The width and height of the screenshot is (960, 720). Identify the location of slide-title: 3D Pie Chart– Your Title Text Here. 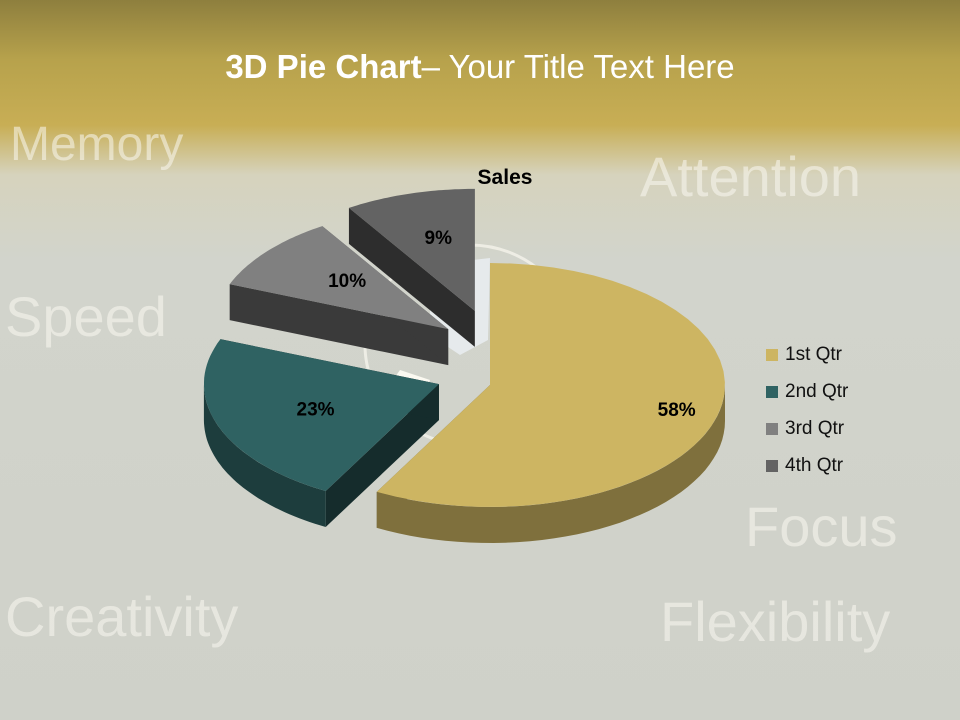
(480, 67).